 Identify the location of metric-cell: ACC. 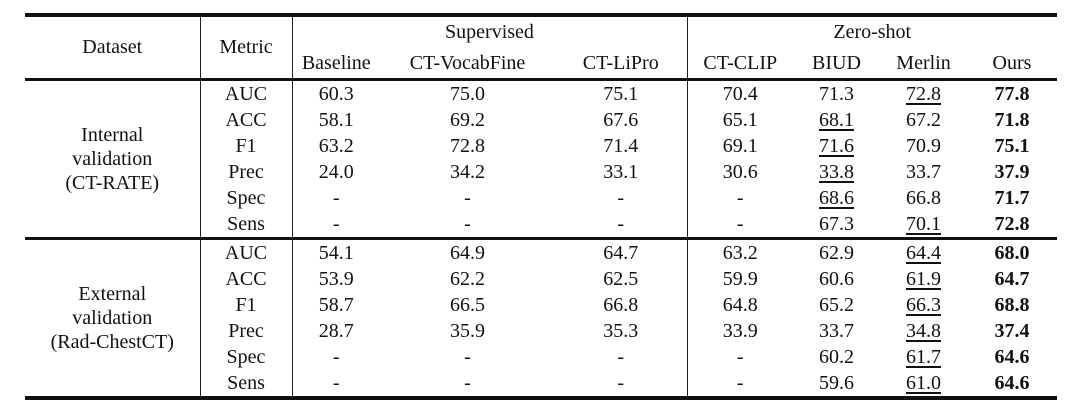
(246, 120).